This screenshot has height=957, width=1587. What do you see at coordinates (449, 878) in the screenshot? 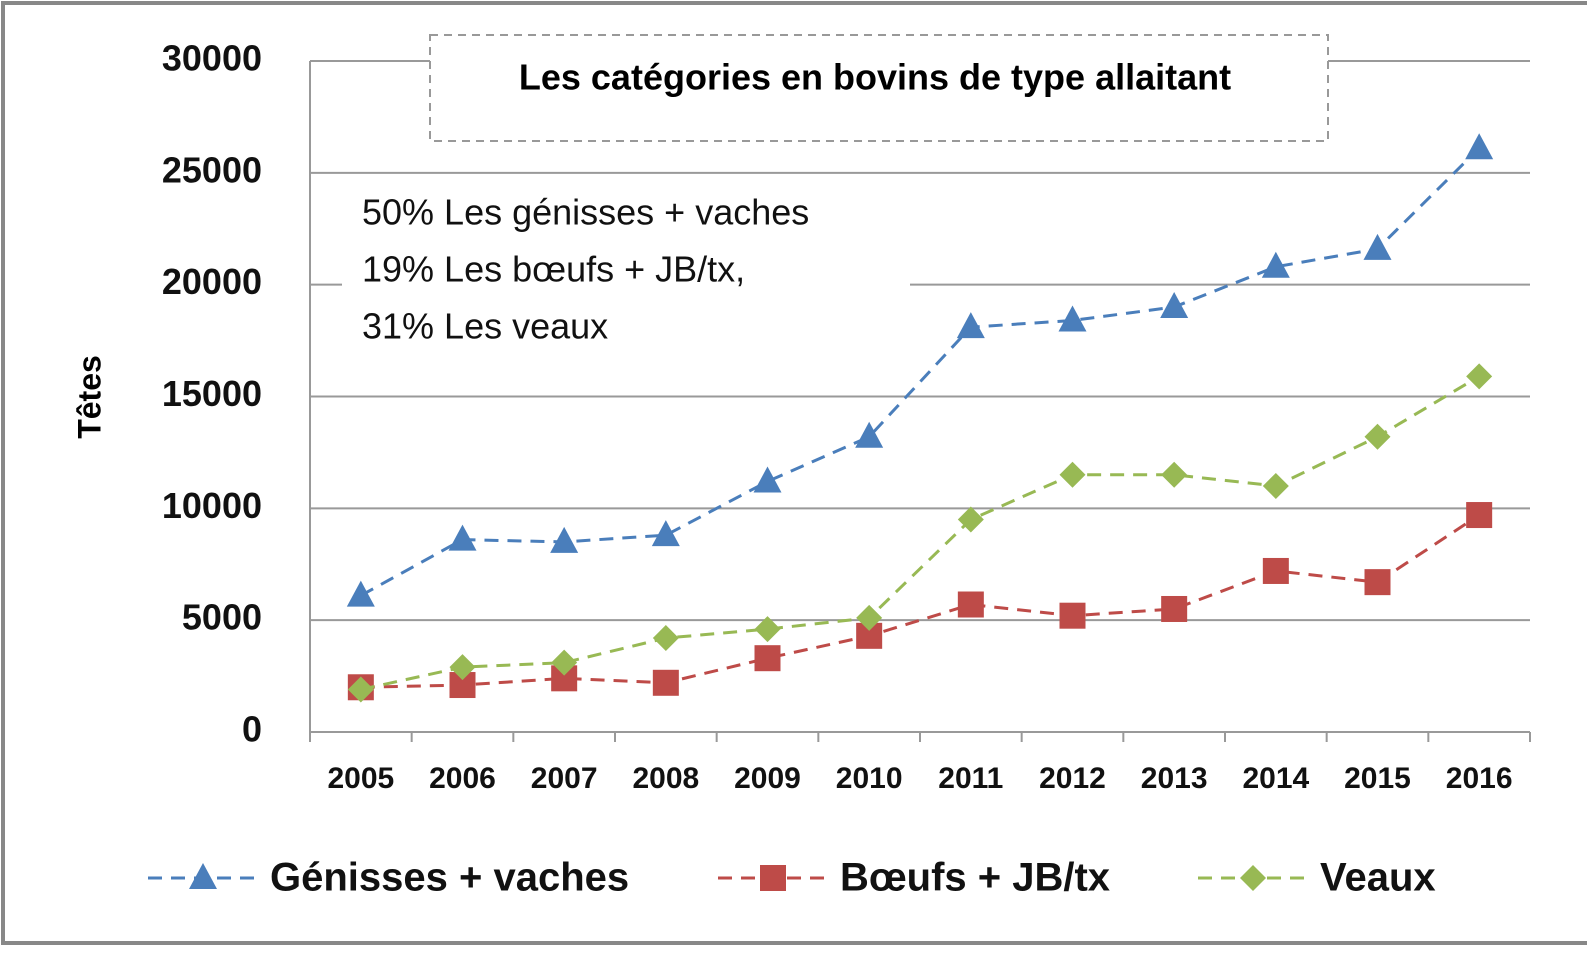
I see `legend-label: Génisses + vaches` at bounding box center [449, 878].